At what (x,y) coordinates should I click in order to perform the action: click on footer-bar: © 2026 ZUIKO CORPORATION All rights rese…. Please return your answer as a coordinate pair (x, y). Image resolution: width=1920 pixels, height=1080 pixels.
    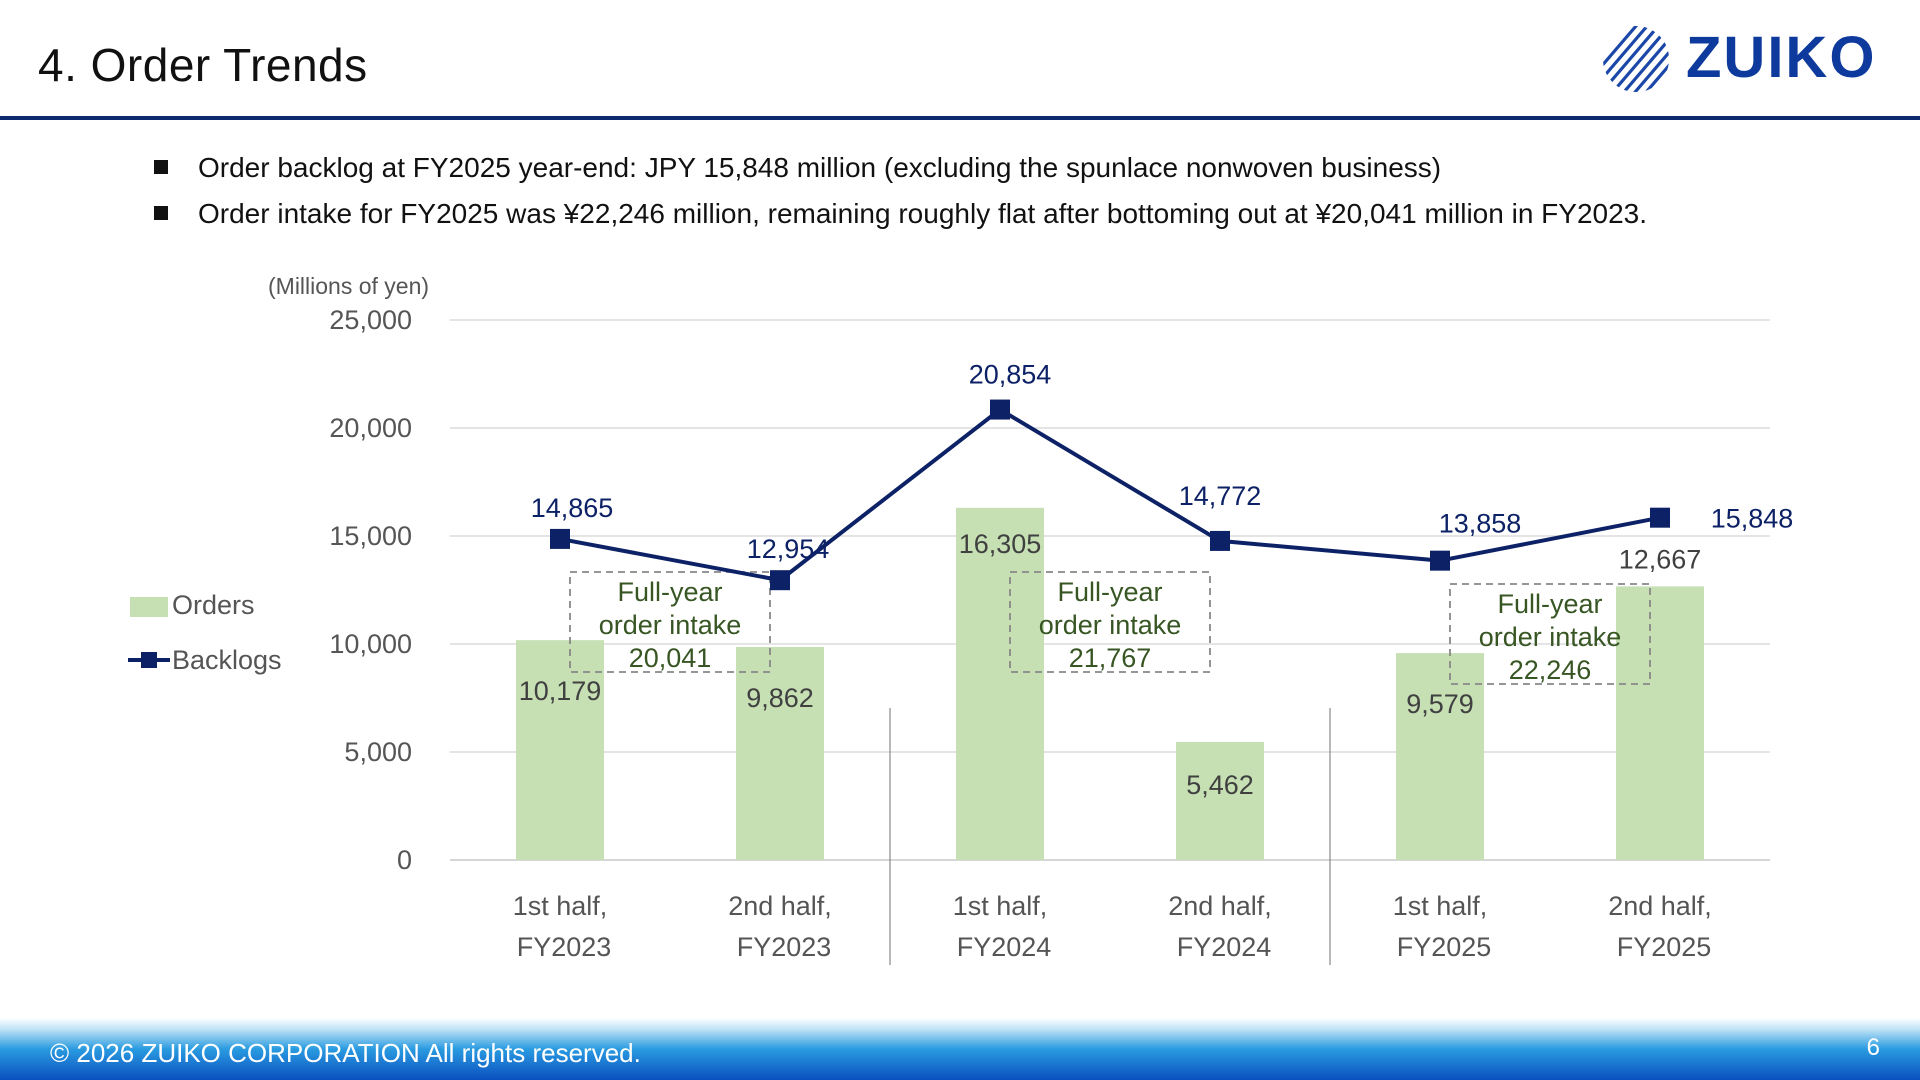
    Looking at the image, I should click on (960, 1049).